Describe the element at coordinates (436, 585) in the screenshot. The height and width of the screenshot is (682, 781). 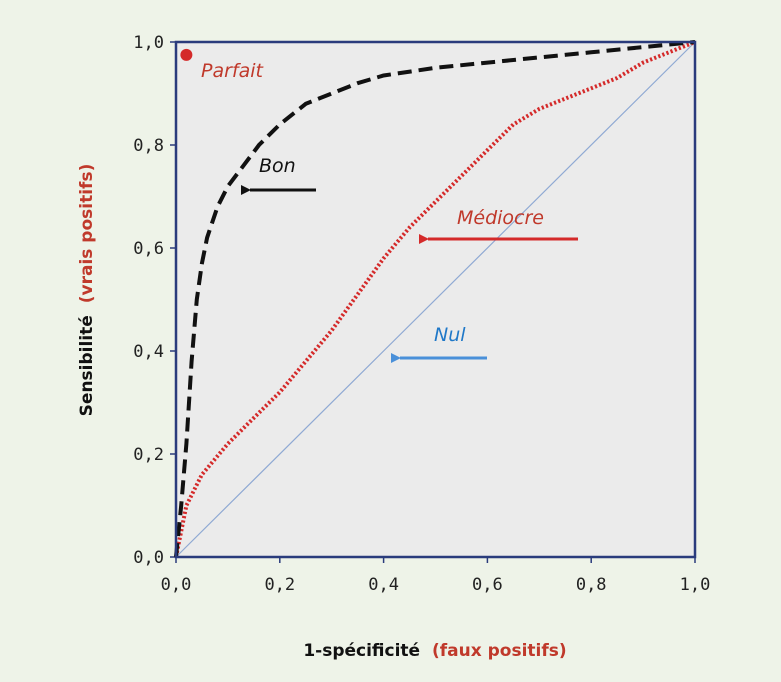
I see `x-tick-labels: 0,0 0,2 0,4 0,6 0,8 1,0` at that location.